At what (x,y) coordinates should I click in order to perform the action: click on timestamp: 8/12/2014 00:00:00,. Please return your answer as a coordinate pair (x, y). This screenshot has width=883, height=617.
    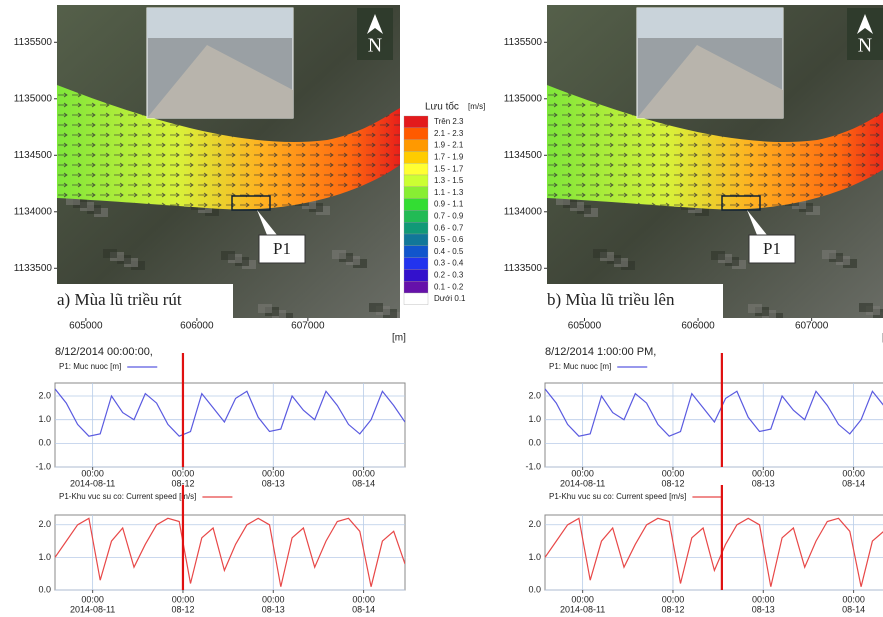
    Looking at the image, I should click on (104, 352).